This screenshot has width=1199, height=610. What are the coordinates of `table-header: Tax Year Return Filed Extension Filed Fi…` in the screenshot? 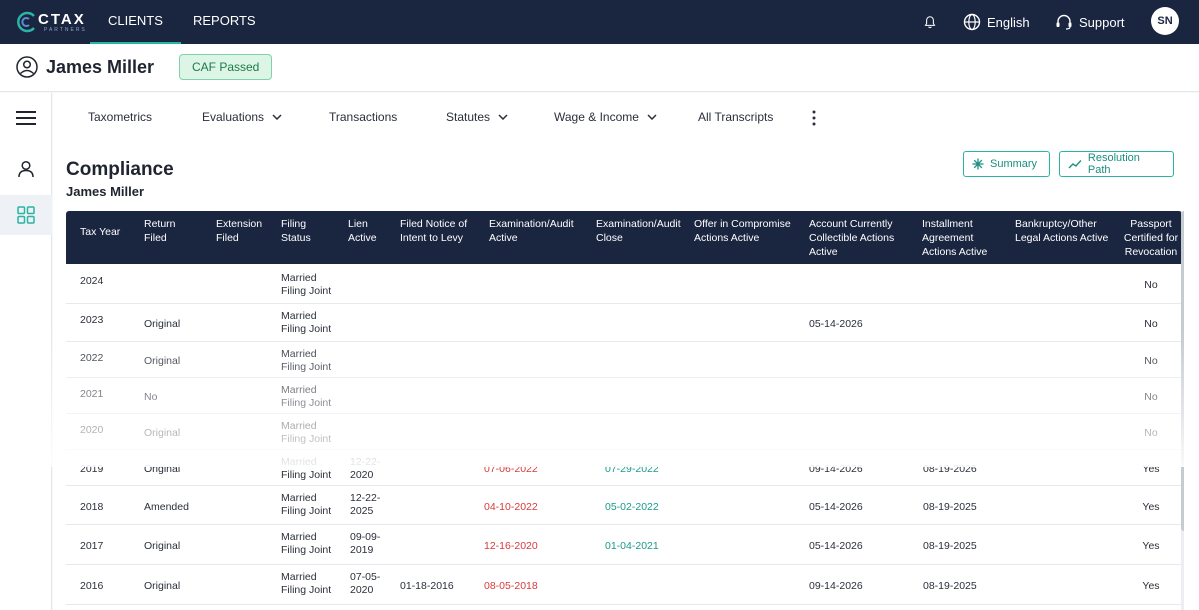 It's located at (624, 237).